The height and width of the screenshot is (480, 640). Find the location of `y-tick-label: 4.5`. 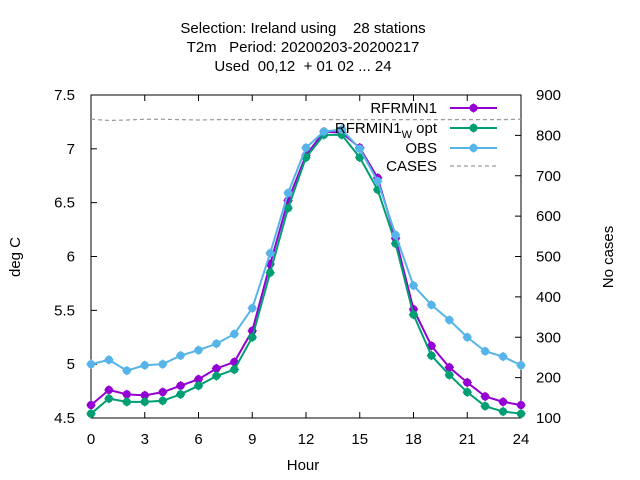

y-tick-label: 4.5 is located at coordinates (64, 418).